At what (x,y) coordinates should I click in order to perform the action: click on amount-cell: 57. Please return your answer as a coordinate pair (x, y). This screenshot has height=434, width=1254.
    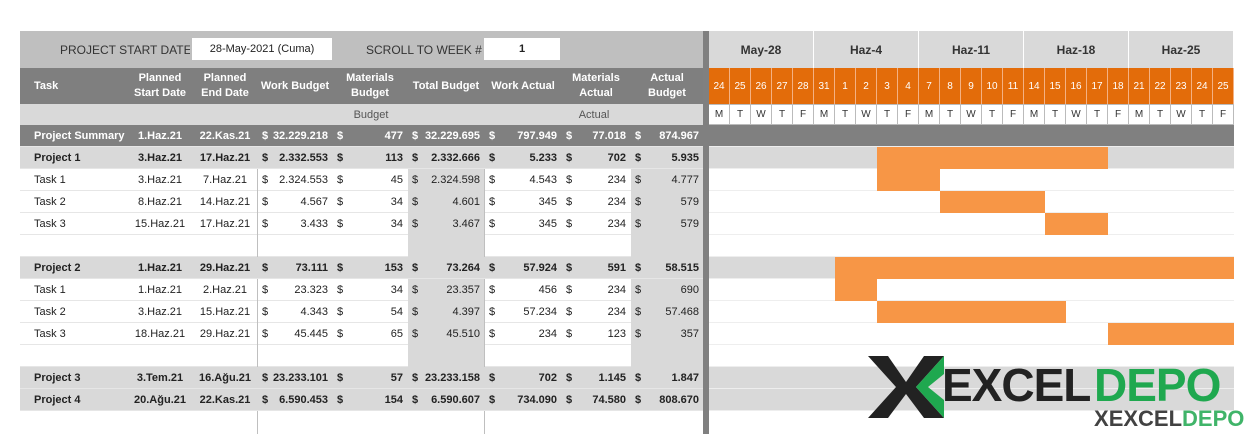
    Looking at the image, I should click on (396, 378).